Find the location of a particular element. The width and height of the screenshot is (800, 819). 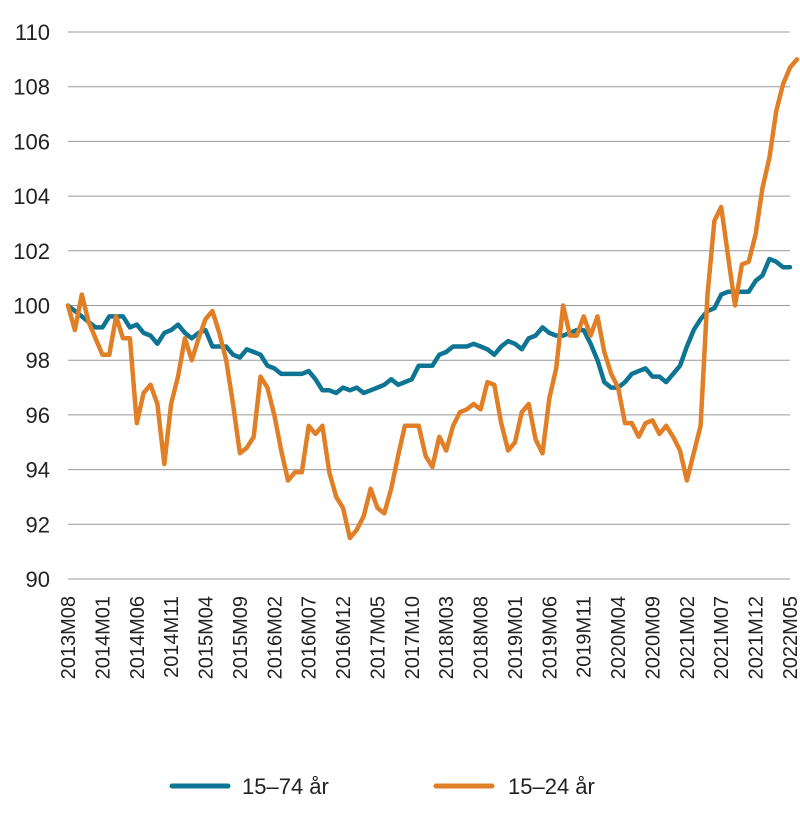

x-tick-label: 2021M07 is located at coordinates (722, 637).